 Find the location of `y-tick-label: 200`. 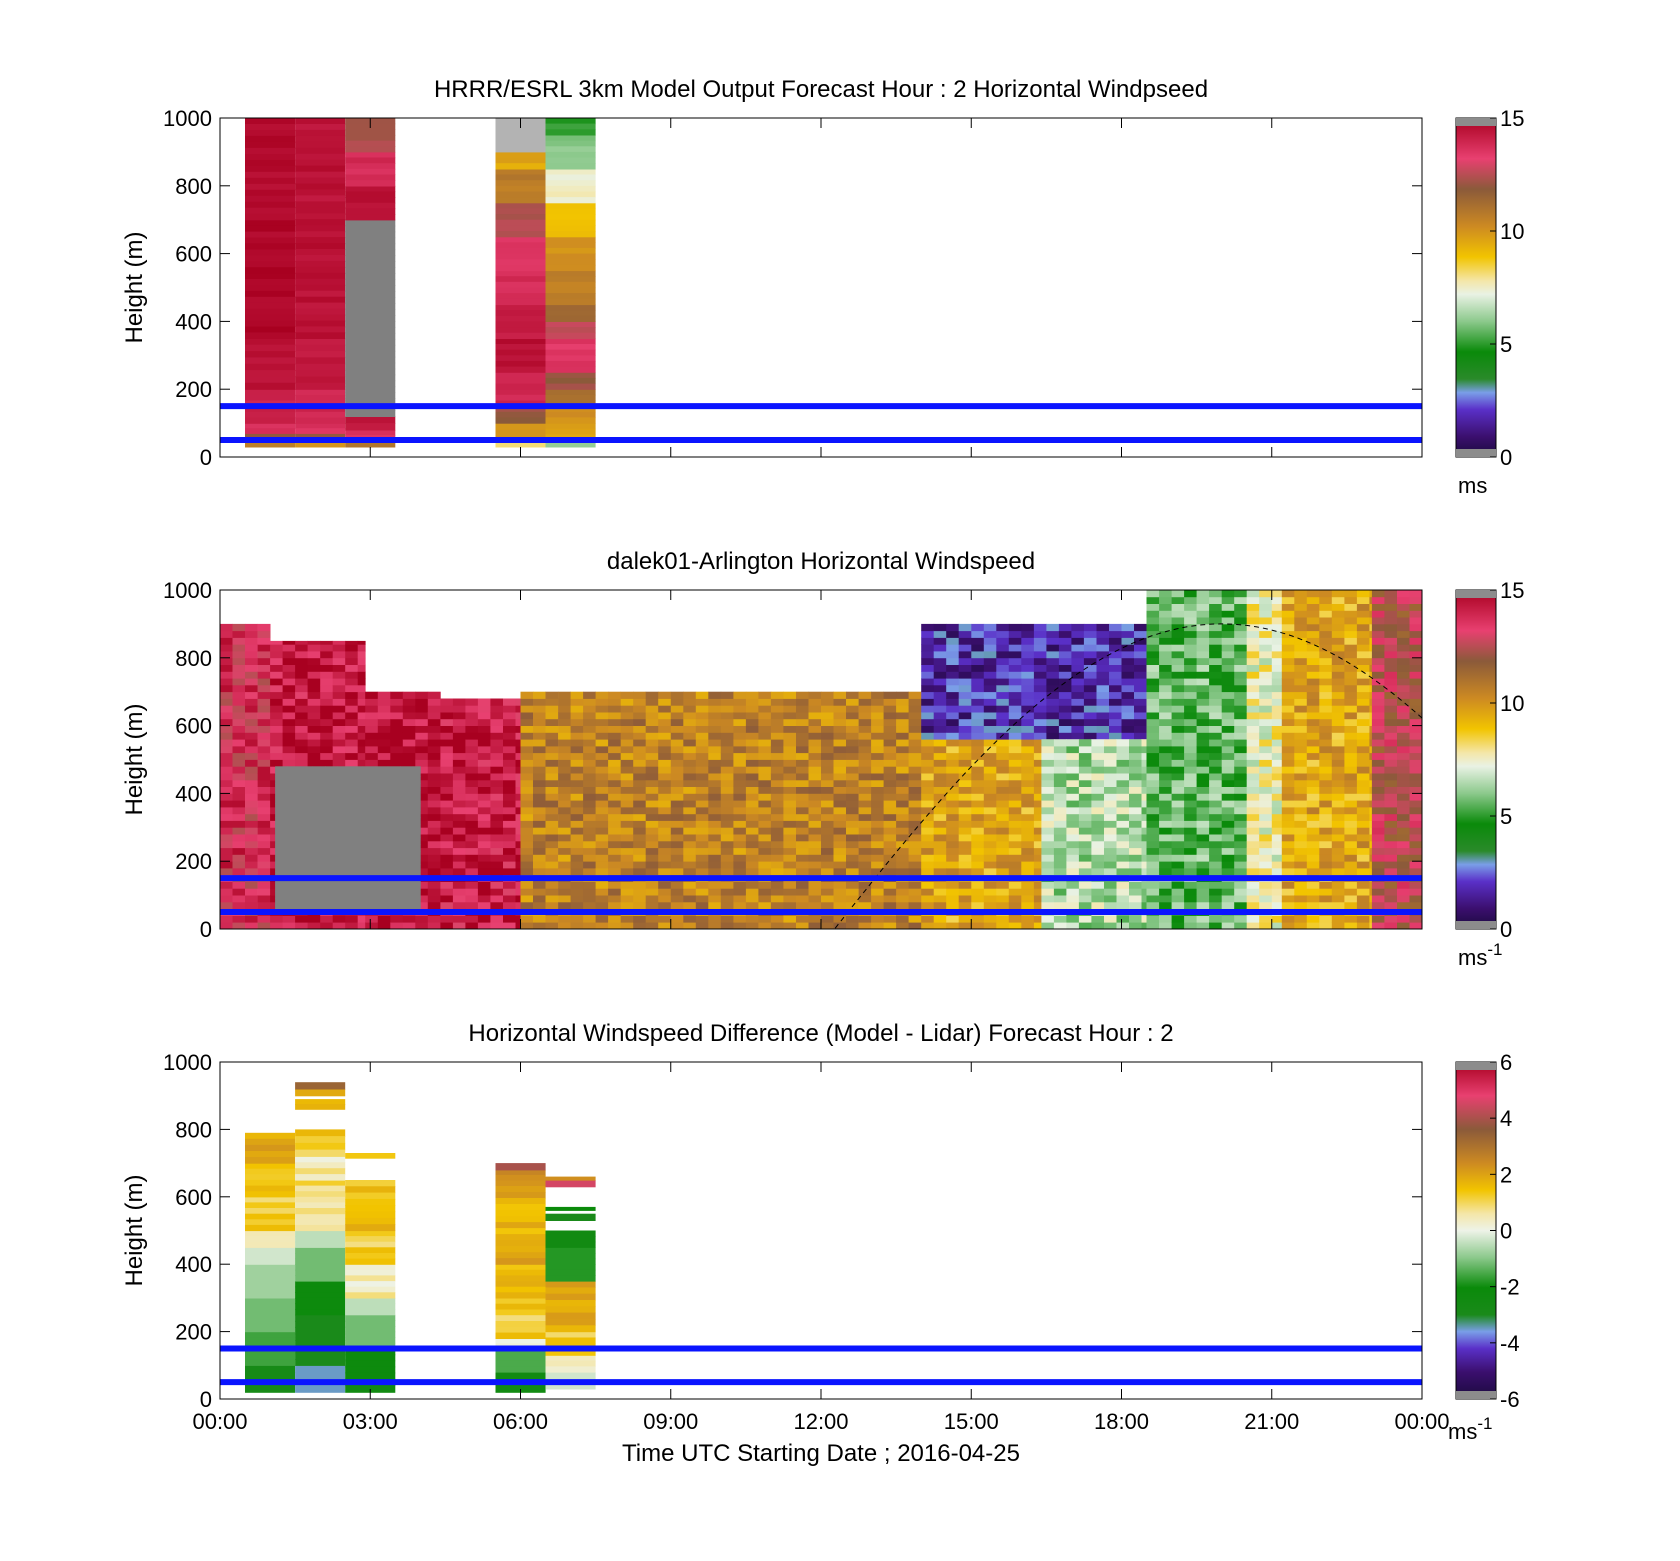

y-tick-label: 200 is located at coordinates (193, 1332).